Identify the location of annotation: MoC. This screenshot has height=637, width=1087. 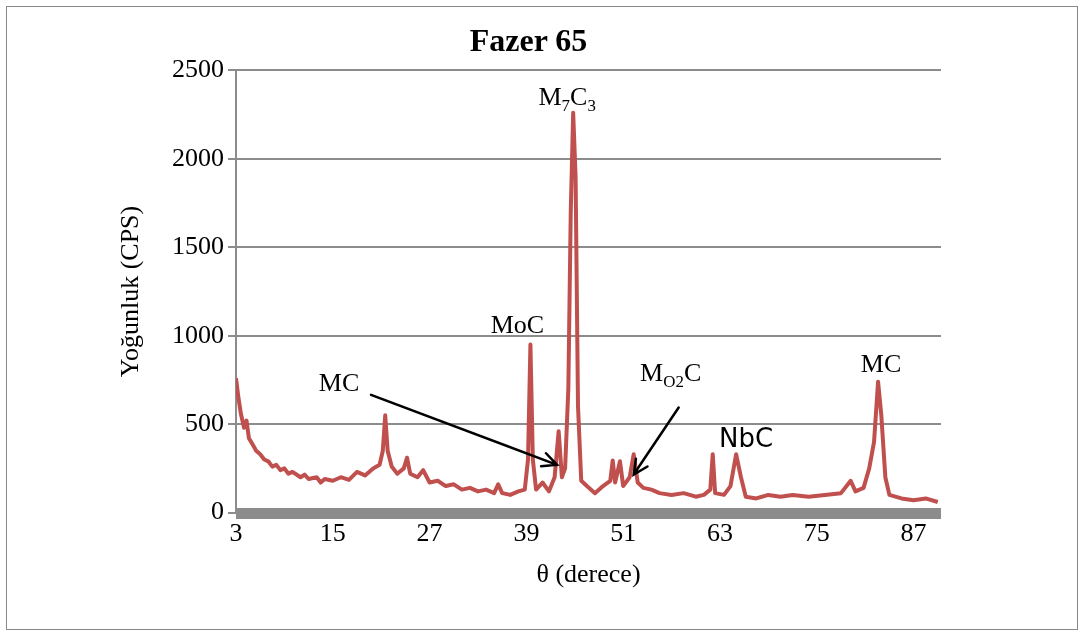
(517, 324).